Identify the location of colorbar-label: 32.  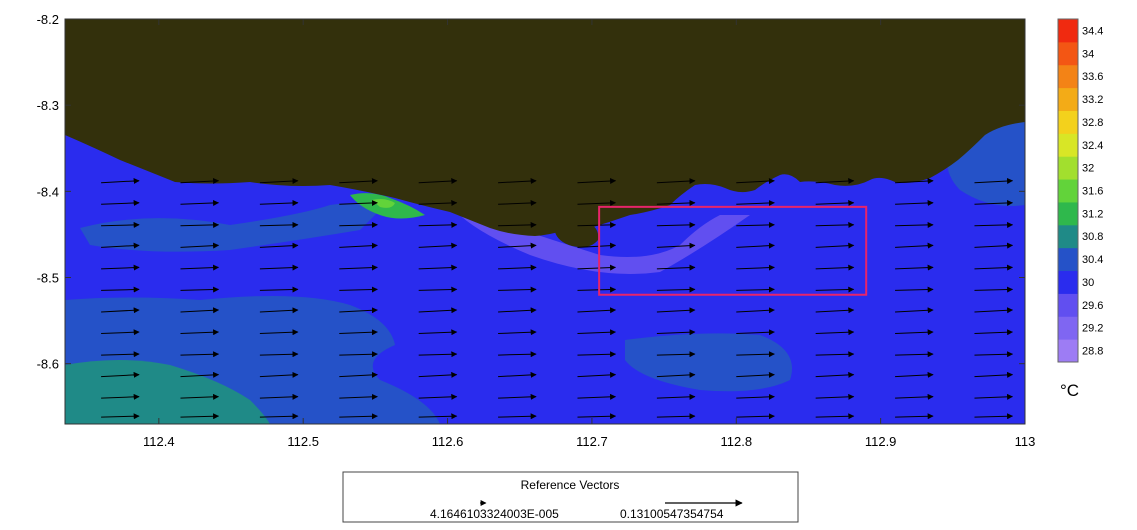
(1088, 169).